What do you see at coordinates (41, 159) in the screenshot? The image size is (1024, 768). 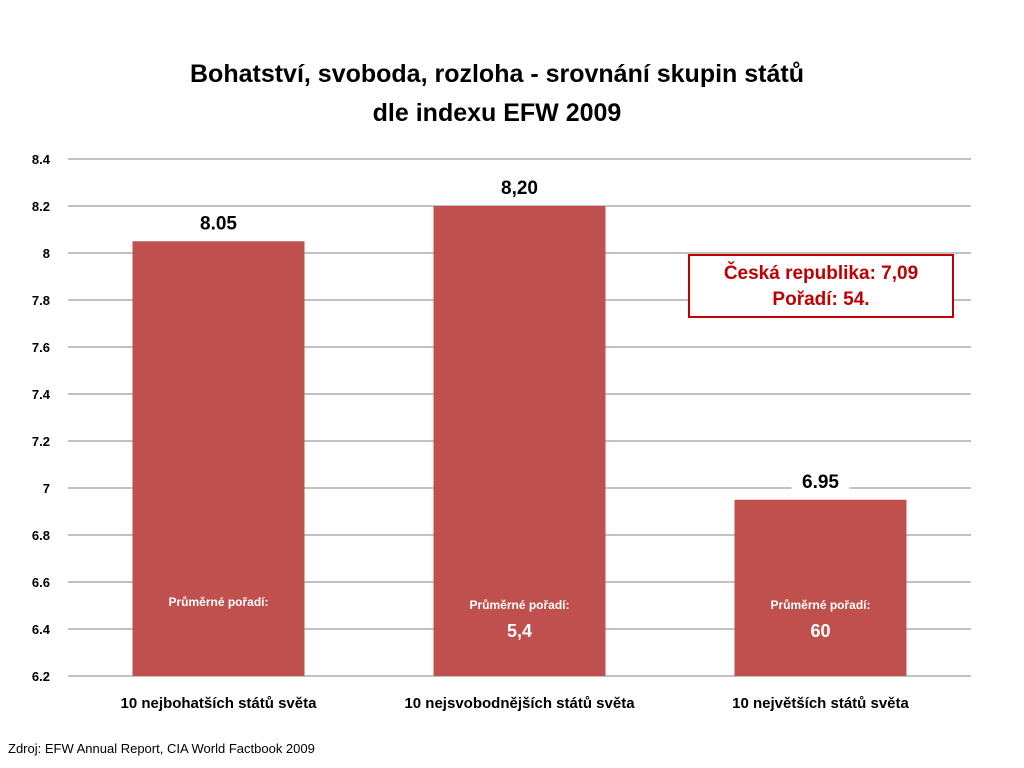 I see `y-tick-label: 8.4` at bounding box center [41, 159].